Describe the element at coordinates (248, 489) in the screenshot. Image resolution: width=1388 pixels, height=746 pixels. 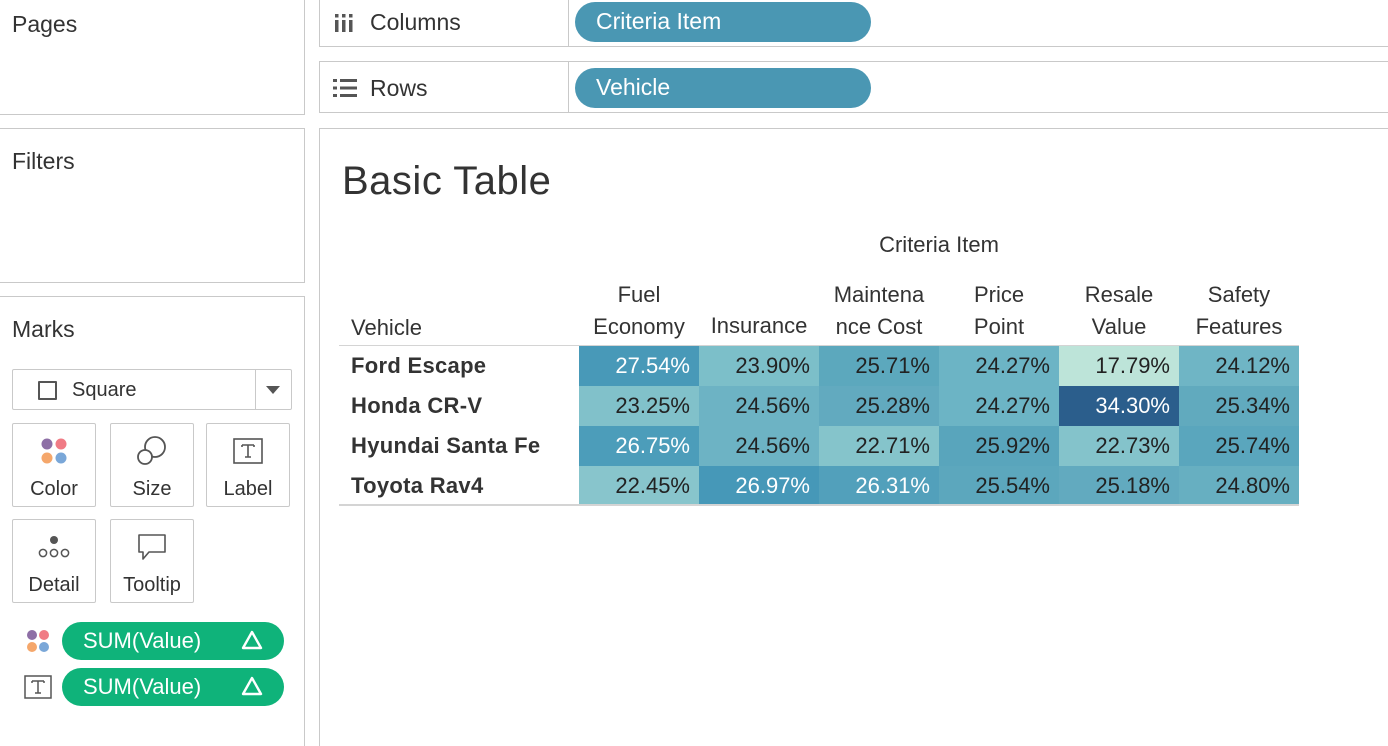
I see `label-label: Label` at that location.